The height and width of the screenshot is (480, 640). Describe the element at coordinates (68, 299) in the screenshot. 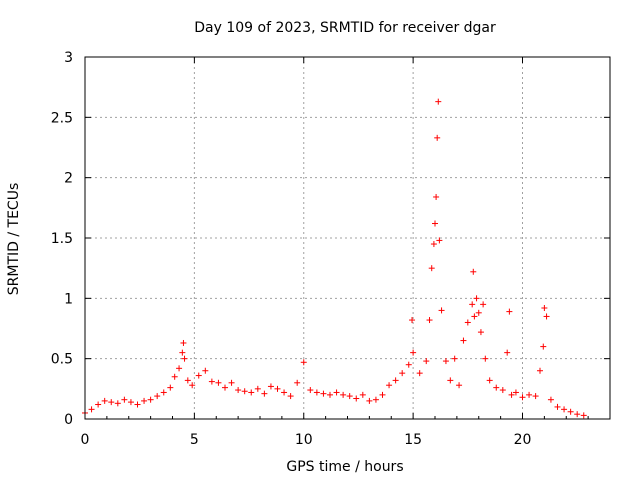

I see `y-tick-label: 1` at that location.